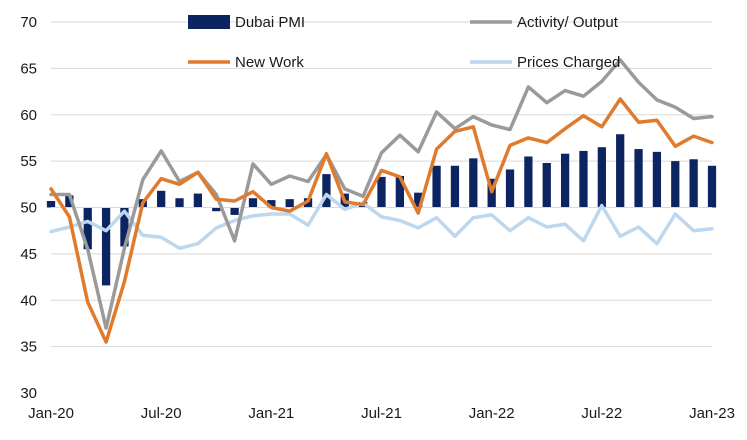 The image size is (747, 440). I want to click on y-tick-label: 70, so click(28, 22).